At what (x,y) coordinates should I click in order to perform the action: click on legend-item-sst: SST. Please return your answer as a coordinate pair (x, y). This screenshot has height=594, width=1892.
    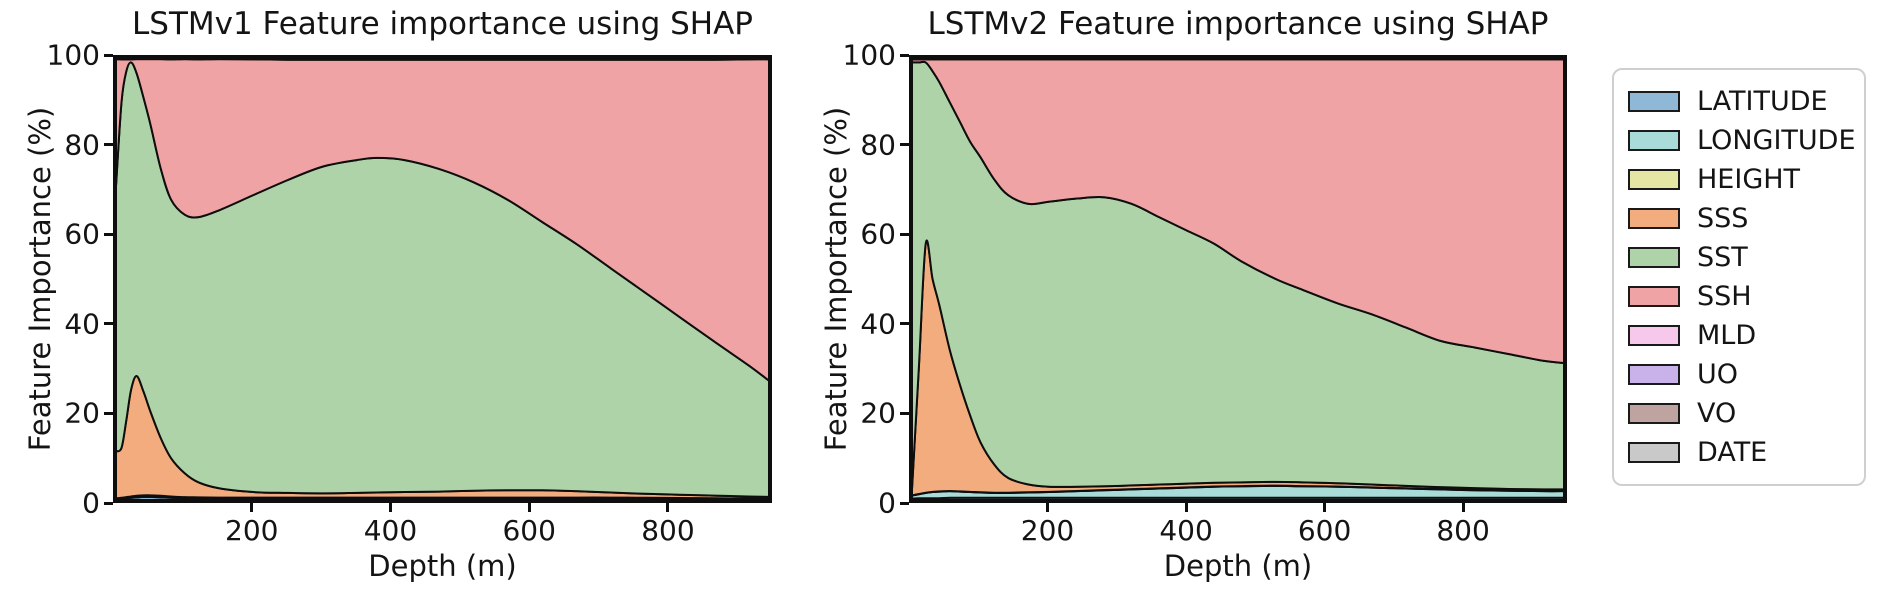
    Looking at the image, I should click on (1739, 257).